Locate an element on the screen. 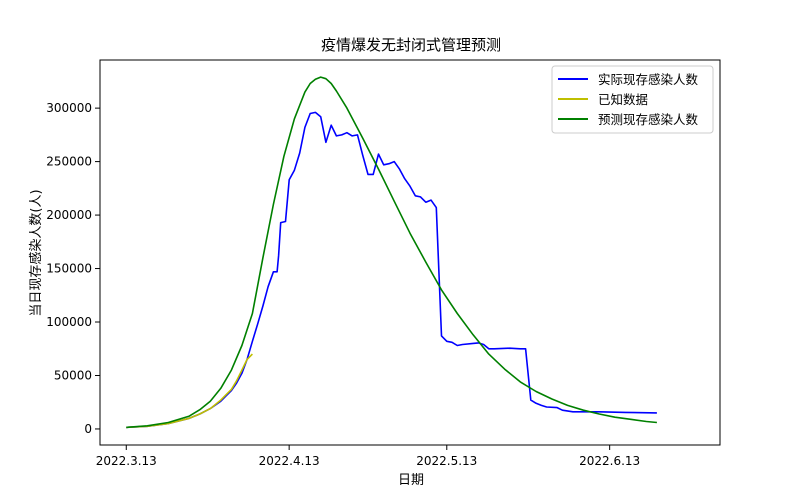  y-tick-label: 250000 is located at coordinates (69, 162).